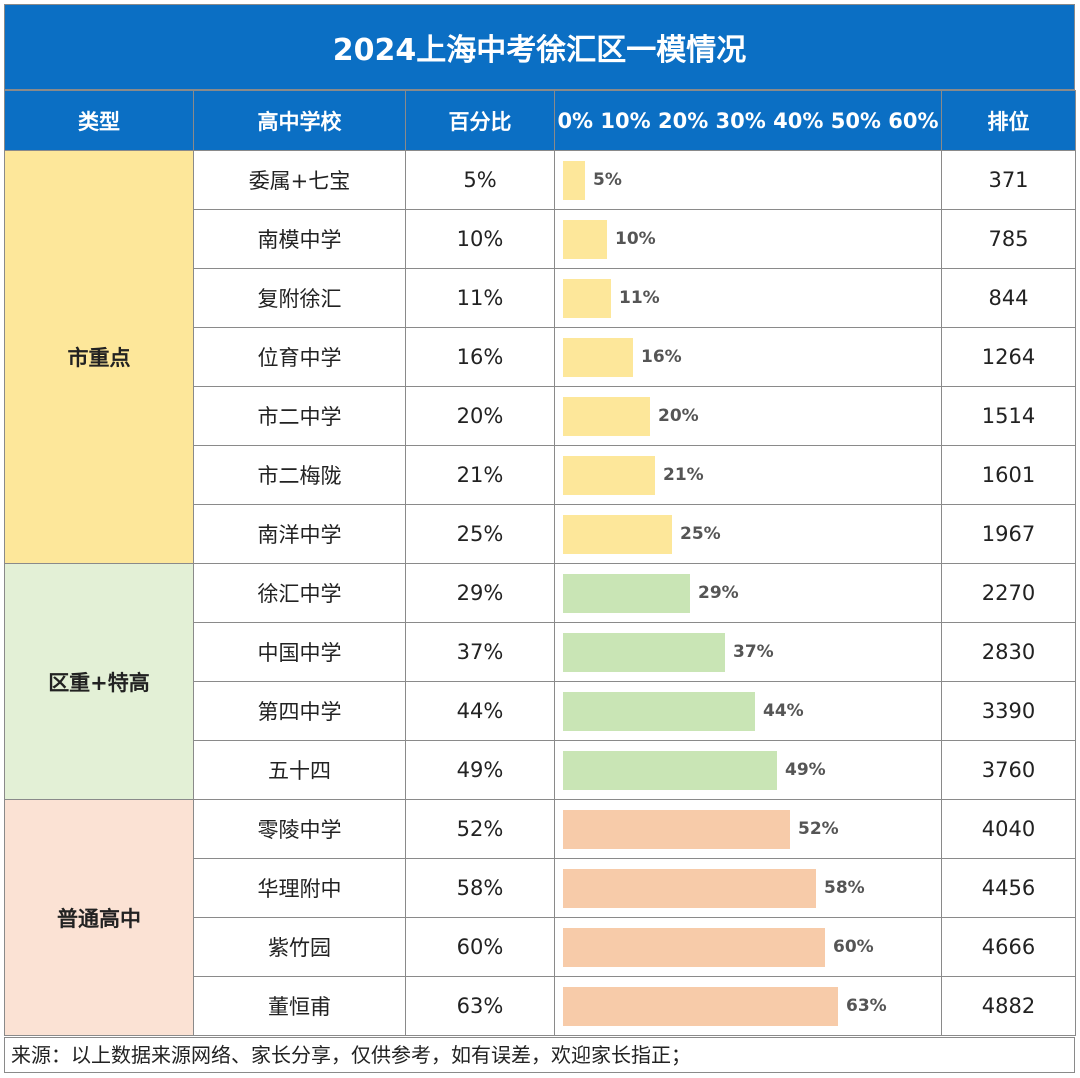 The width and height of the screenshot is (1080, 1078). I want to click on bar-data-label: 5%, so click(607, 180).